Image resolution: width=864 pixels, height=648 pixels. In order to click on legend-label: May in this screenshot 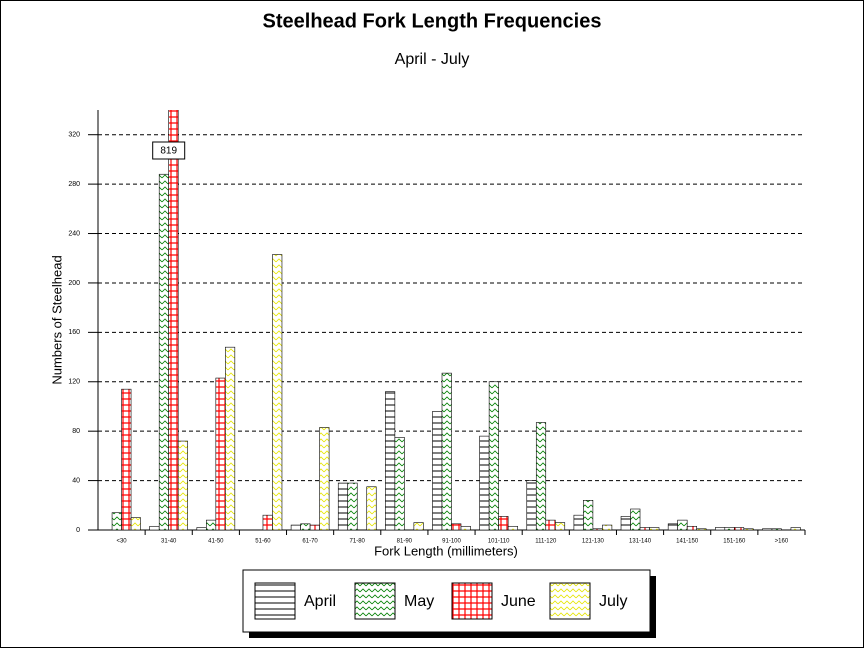, I will do `click(419, 601)`.